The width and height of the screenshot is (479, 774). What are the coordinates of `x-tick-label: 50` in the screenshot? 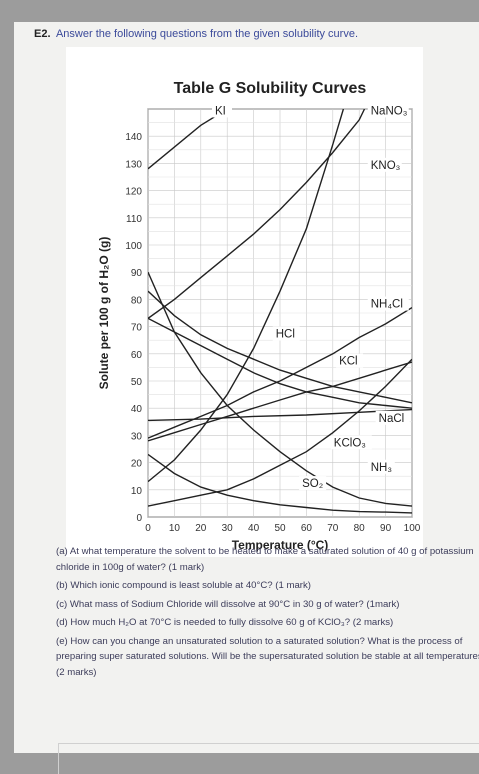 It's located at (280, 528).